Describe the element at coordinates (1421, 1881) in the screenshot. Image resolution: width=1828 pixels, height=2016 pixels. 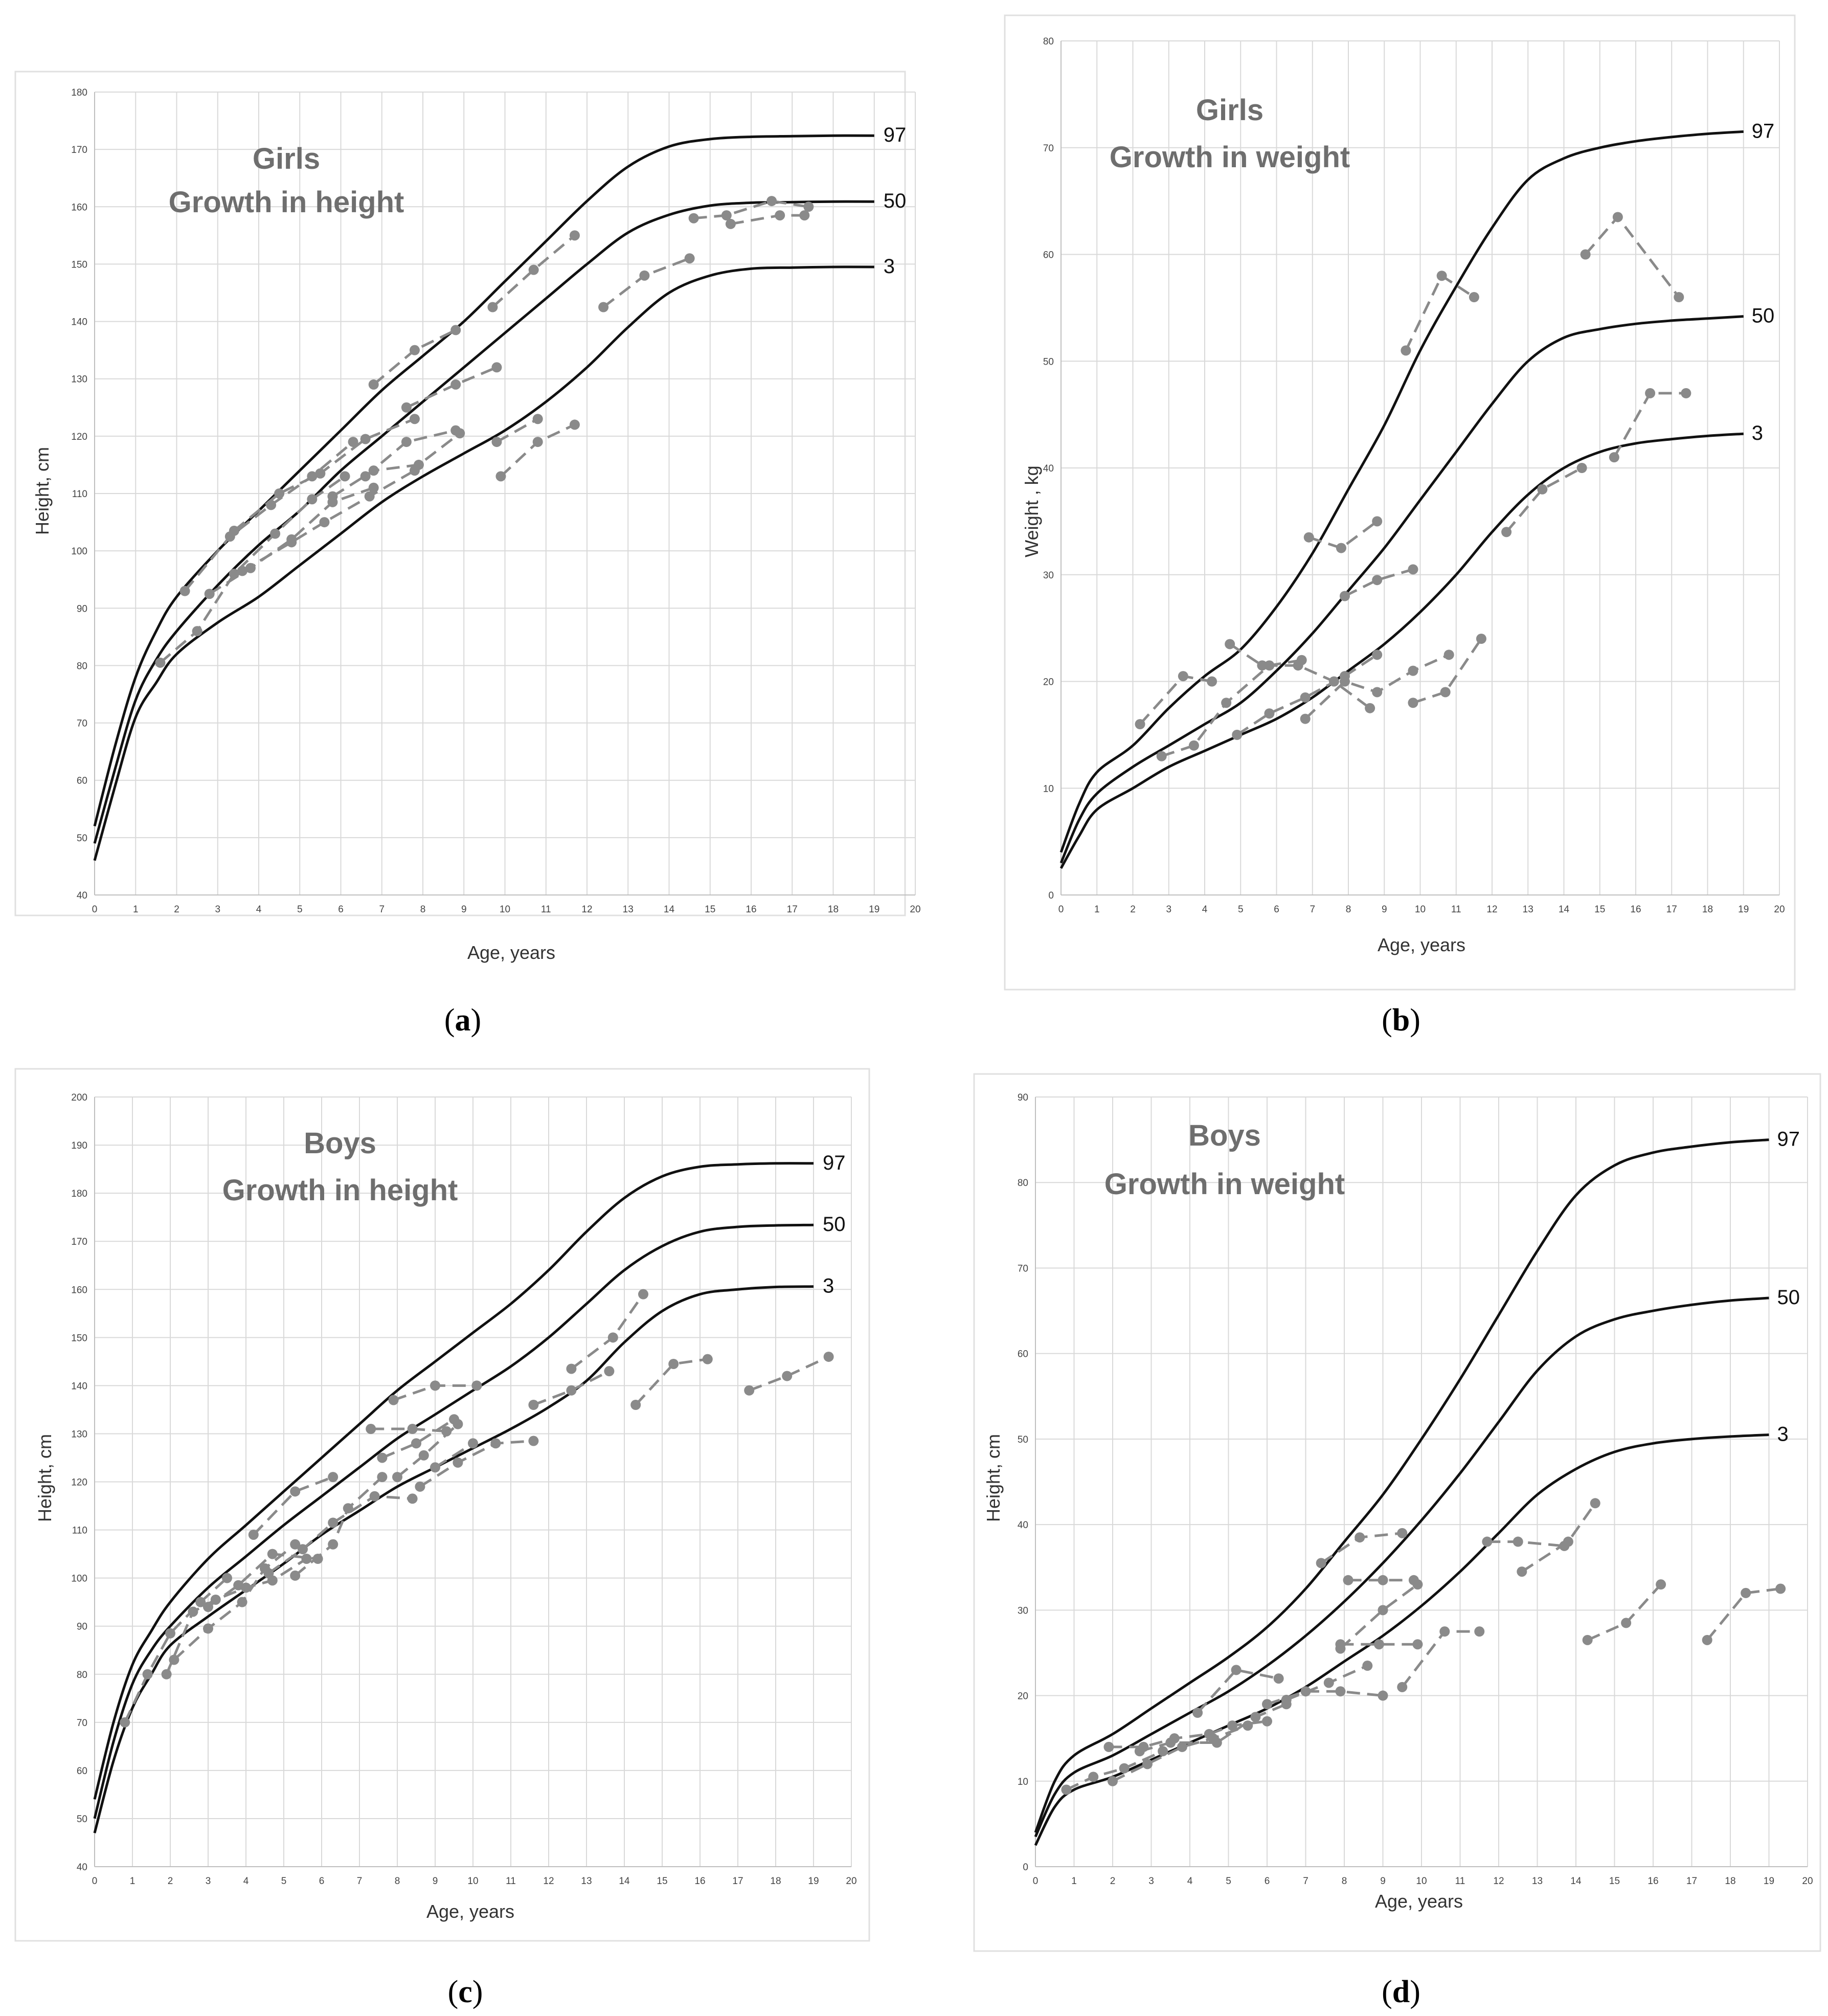
I see `x-tick-label: 10` at that location.